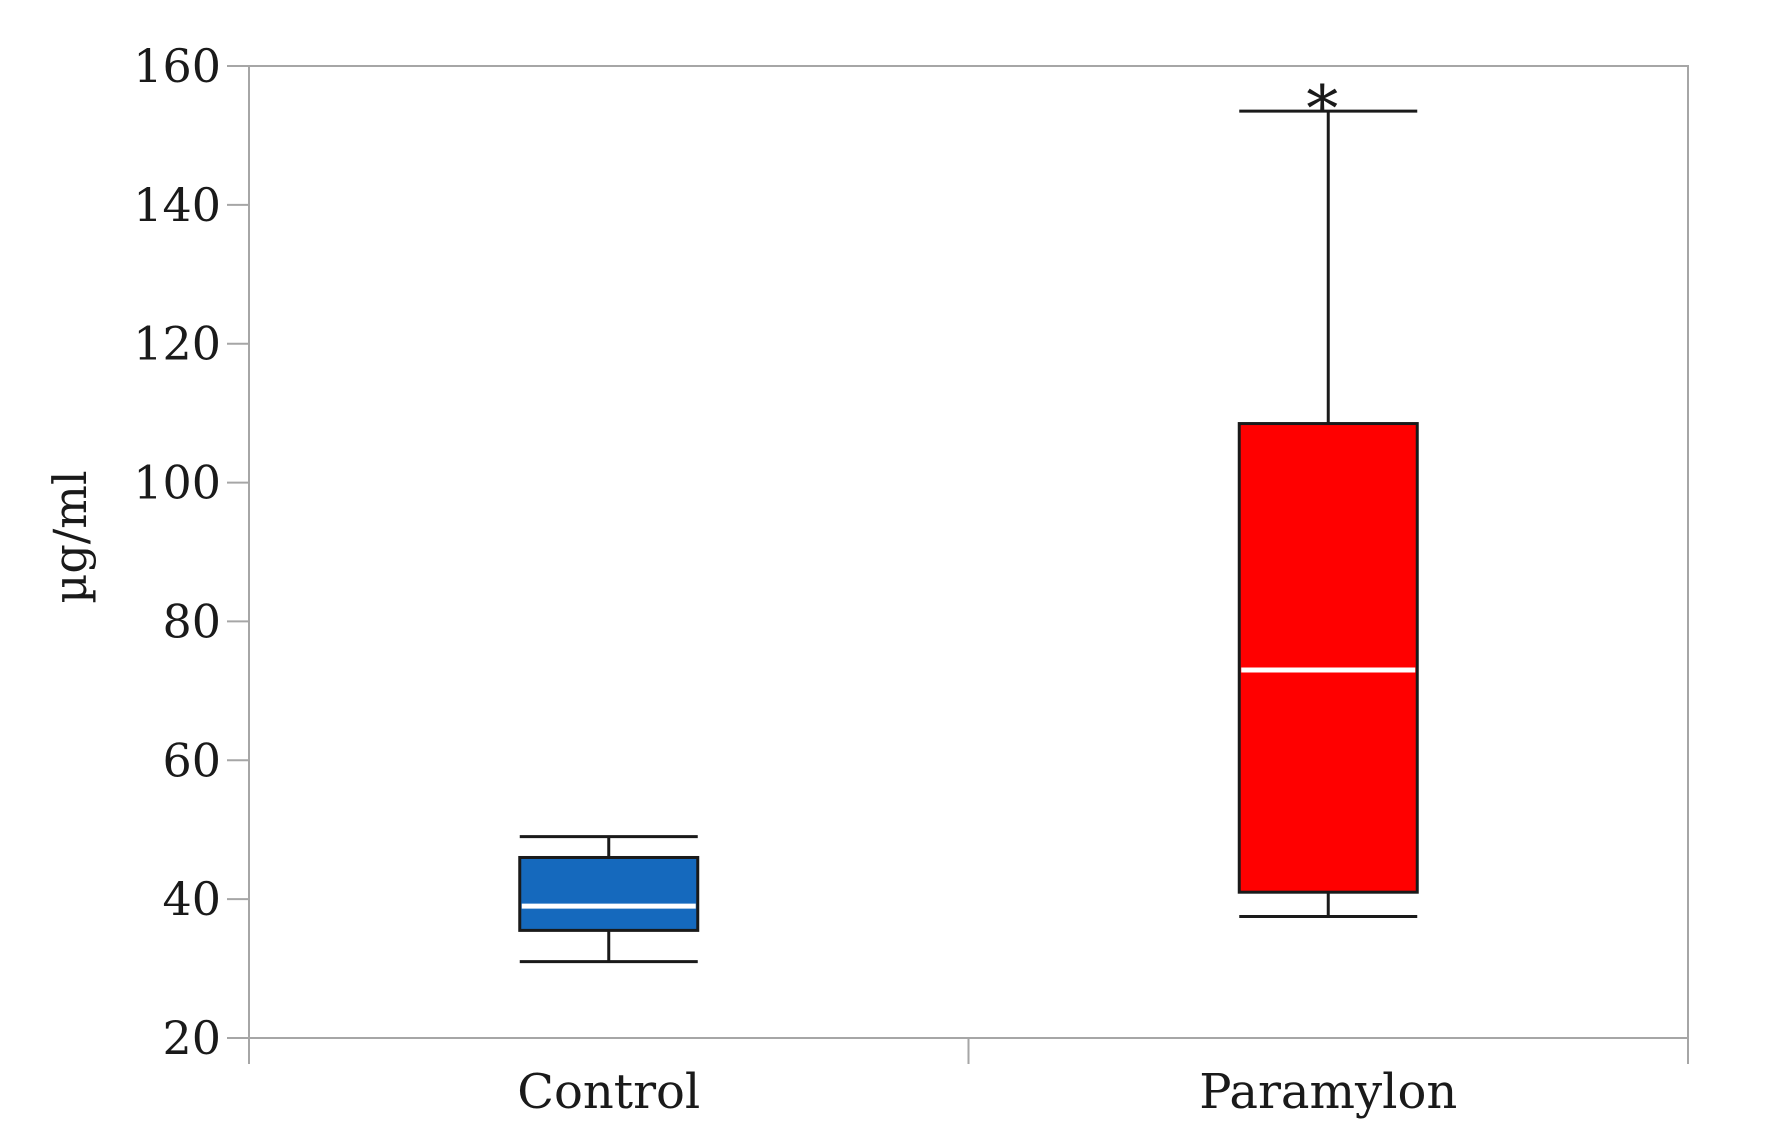  I want to click on y-tick-label: 120, so click(177, 344).